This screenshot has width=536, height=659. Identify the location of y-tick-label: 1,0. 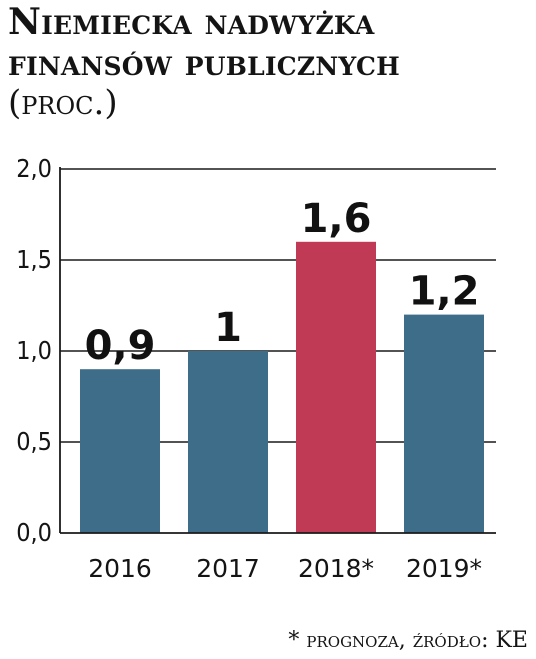
(34, 350).